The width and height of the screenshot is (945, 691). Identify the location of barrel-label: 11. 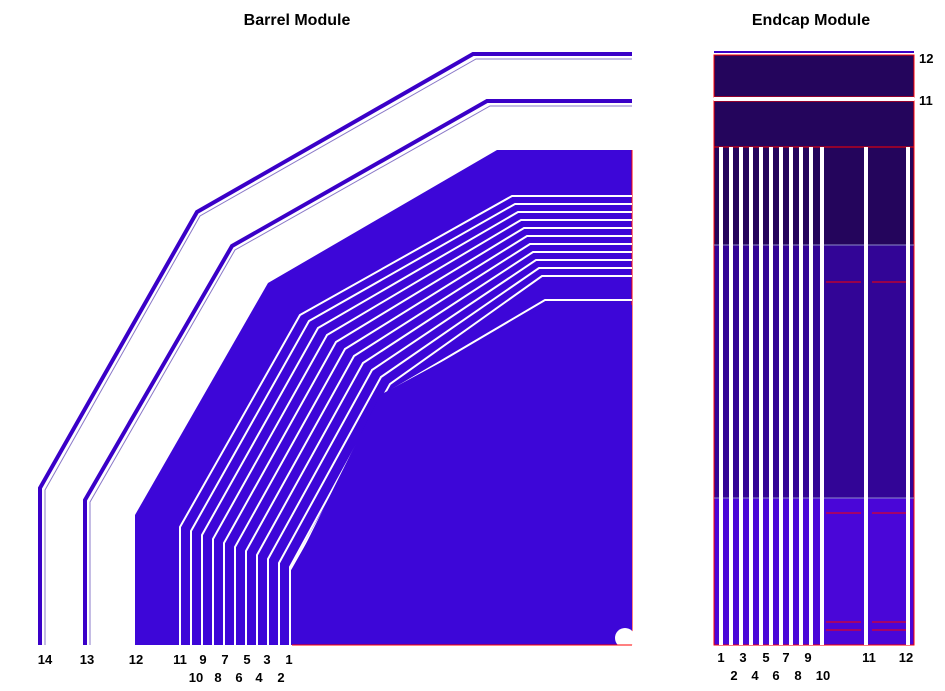
(180, 659).